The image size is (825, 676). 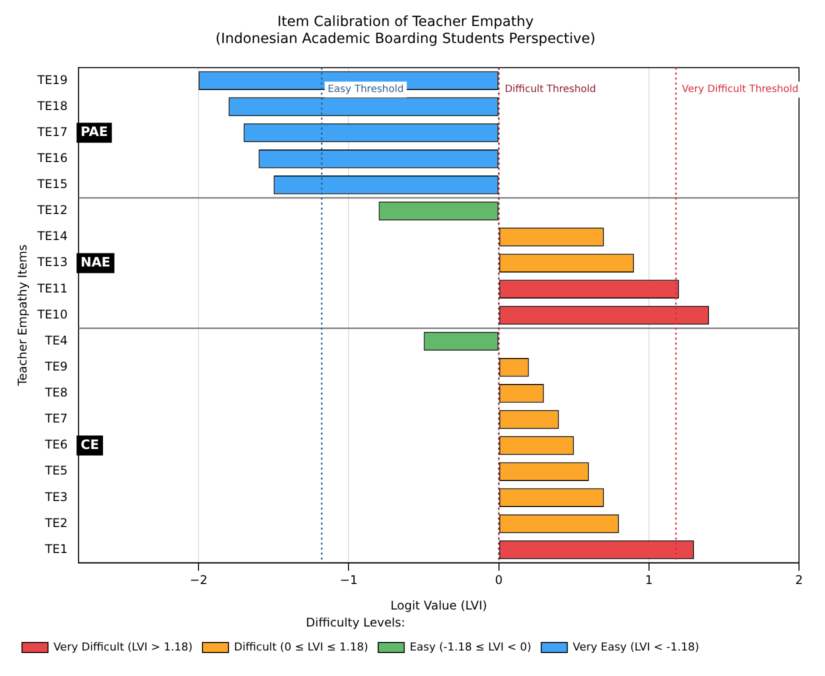 I want to click on y-tick-label: TE10, so click(x=52, y=314).